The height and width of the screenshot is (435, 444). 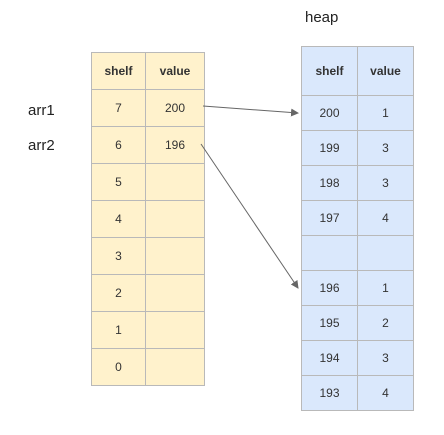 I want to click on heap-row: 193 4, so click(x=357, y=393).